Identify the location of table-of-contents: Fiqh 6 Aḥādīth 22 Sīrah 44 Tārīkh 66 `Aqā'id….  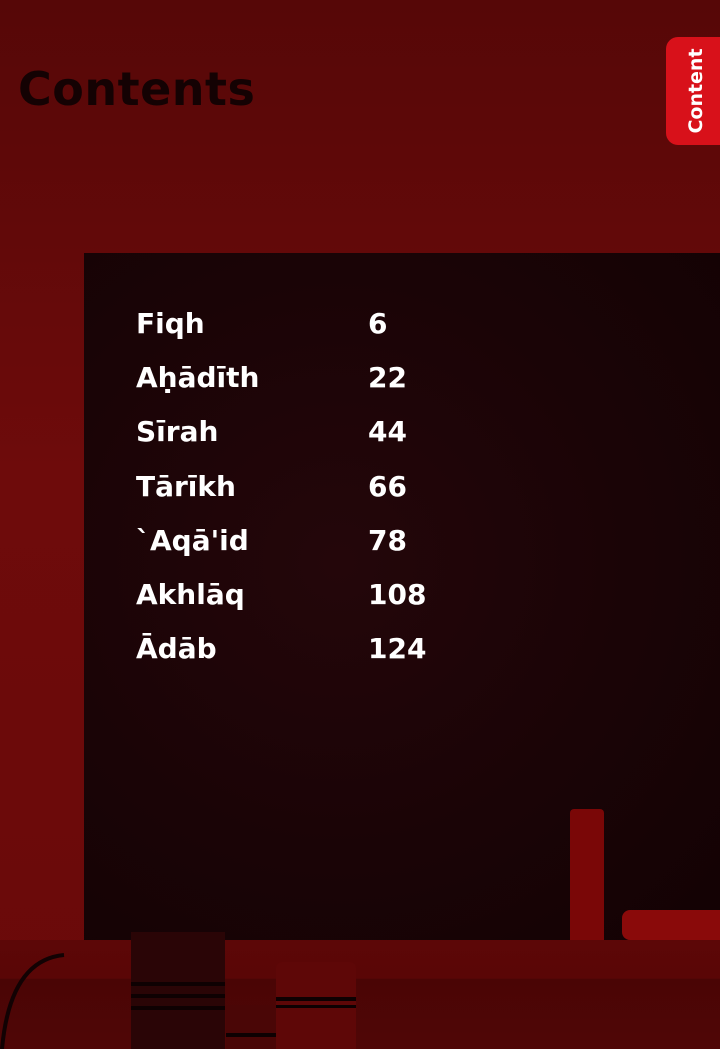
(281, 486).